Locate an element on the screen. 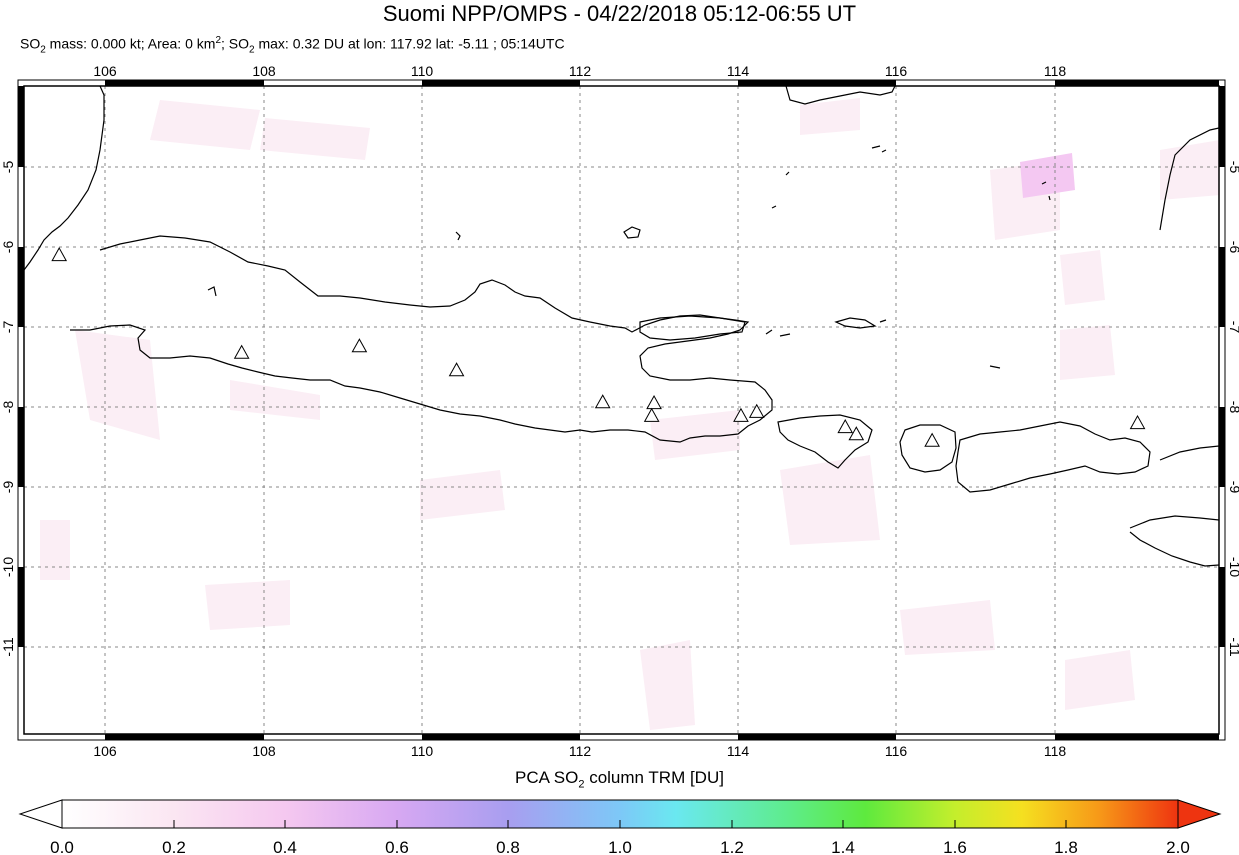 This screenshot has height=855, width=1239. coast-lombok is located at coordinates (928, 448).